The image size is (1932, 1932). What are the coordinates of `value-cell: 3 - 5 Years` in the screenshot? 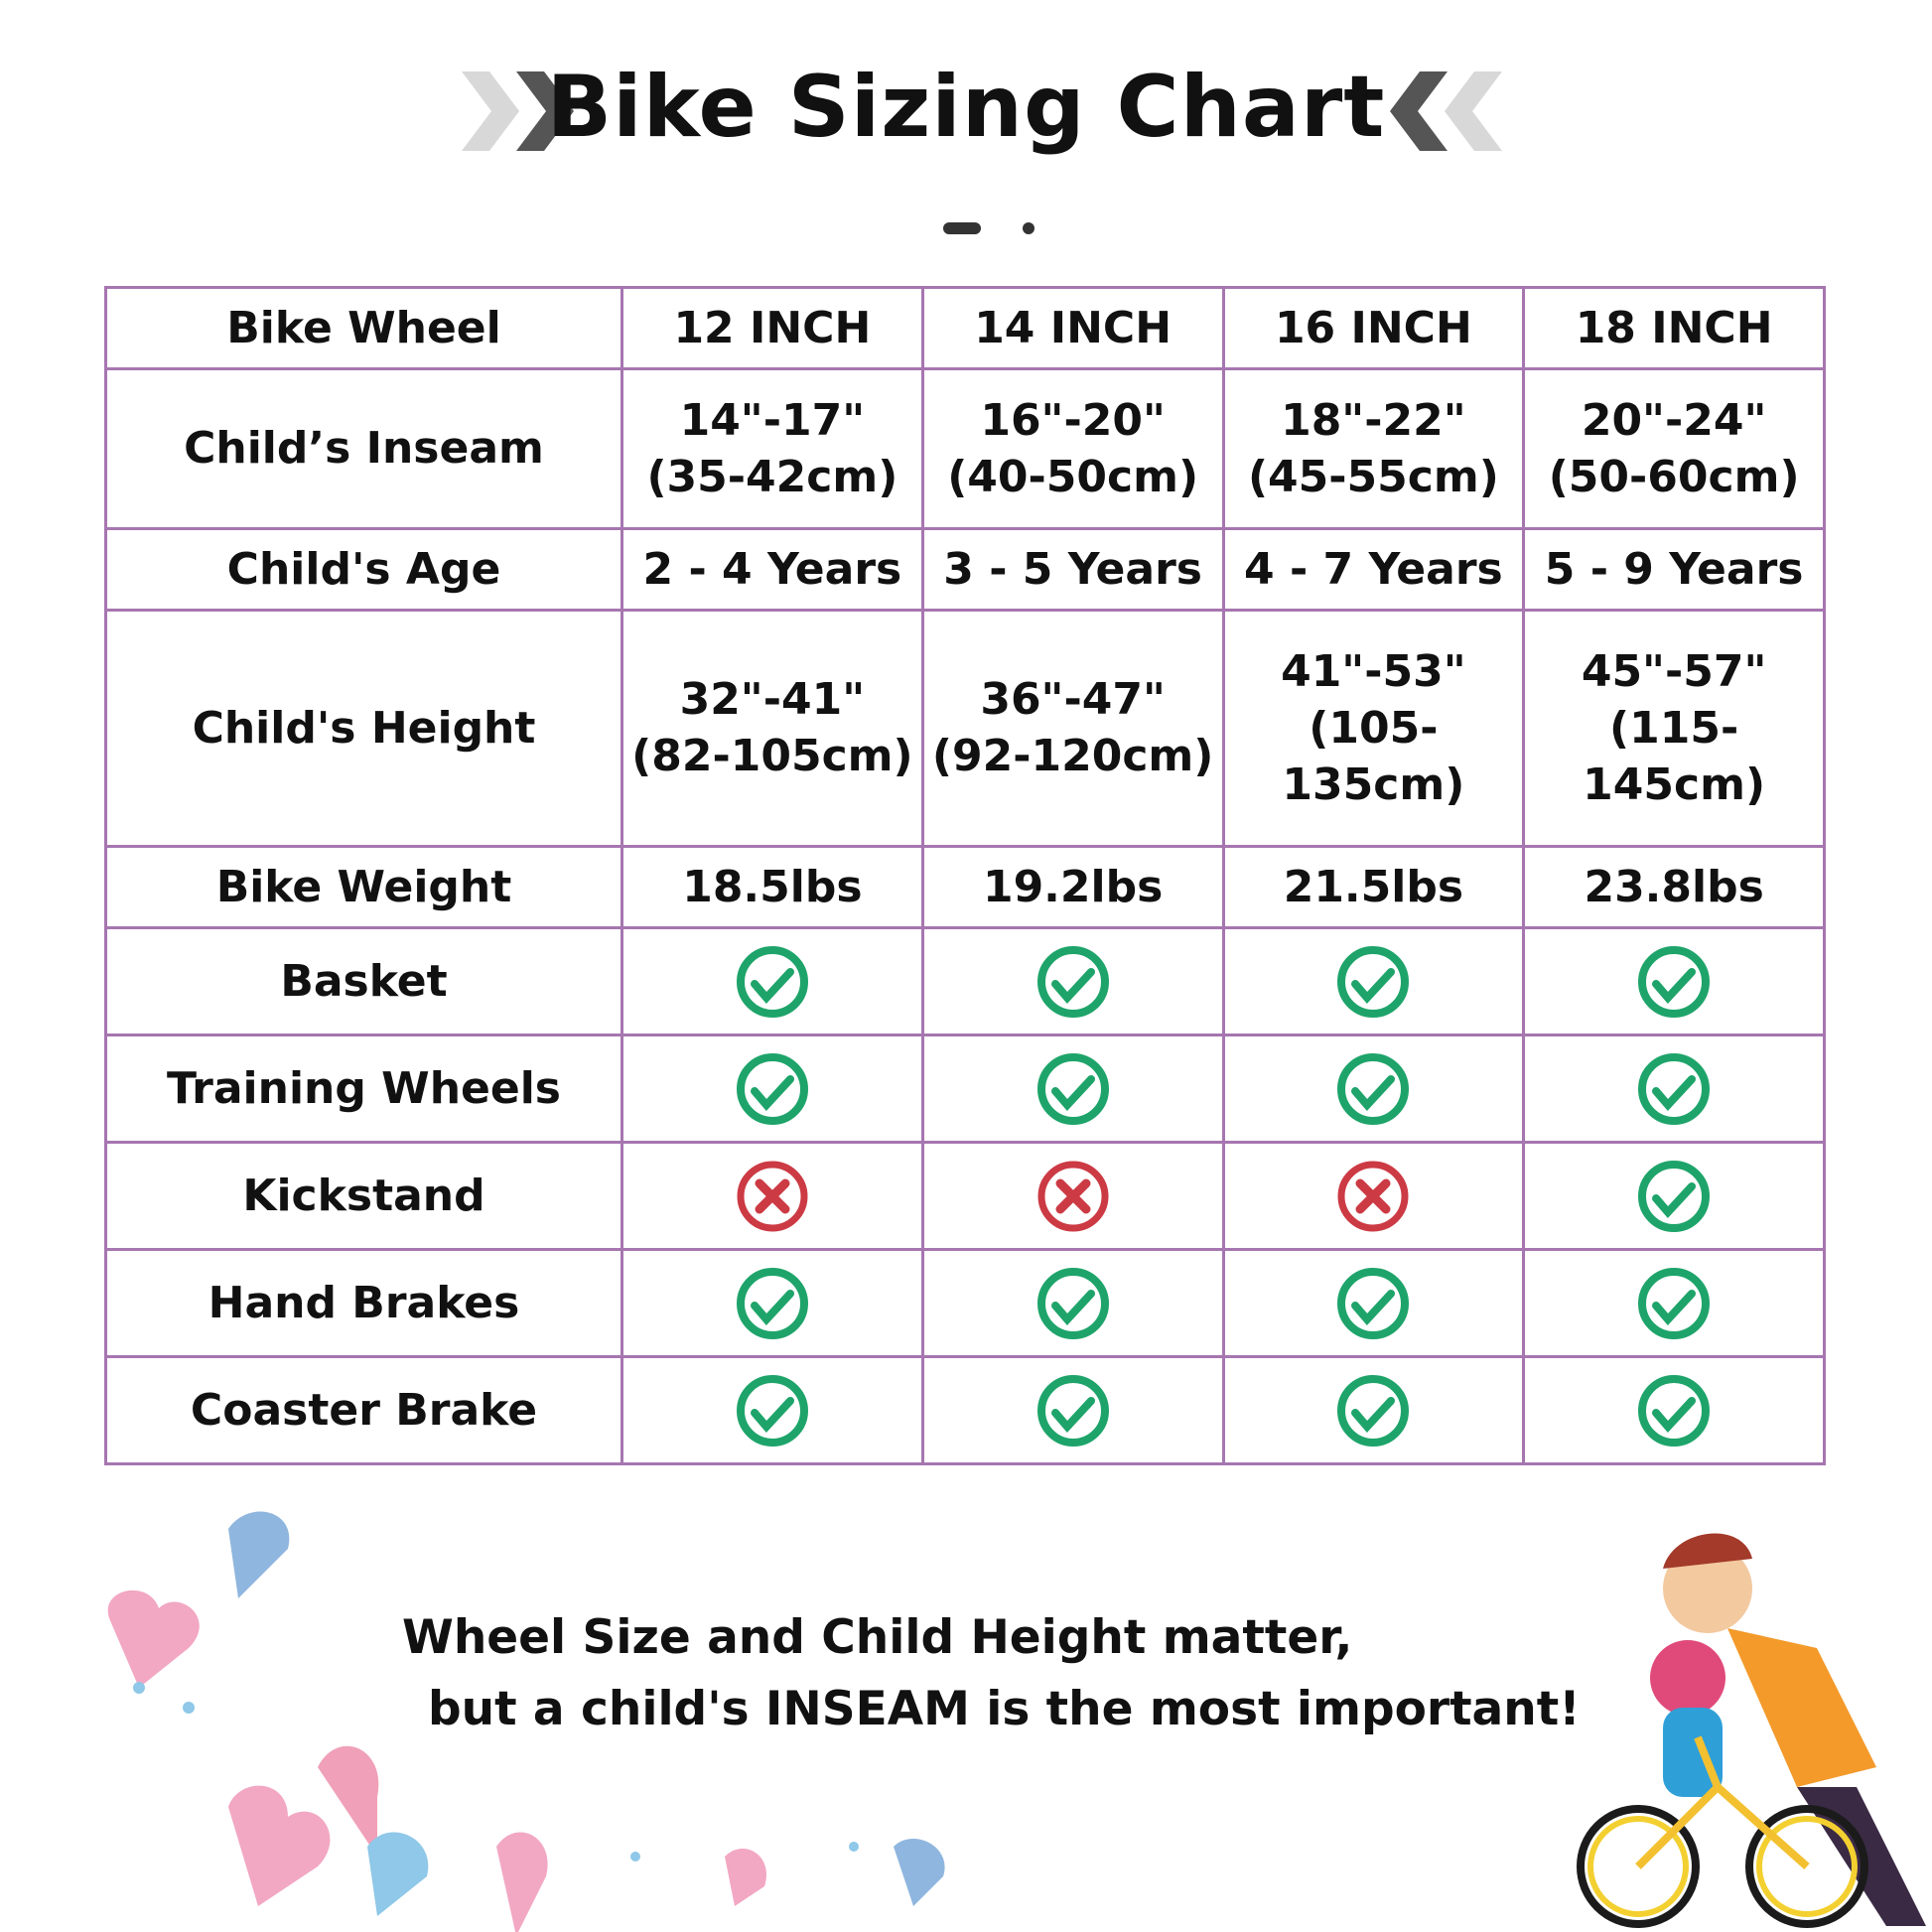 It's located at (1072, 569).